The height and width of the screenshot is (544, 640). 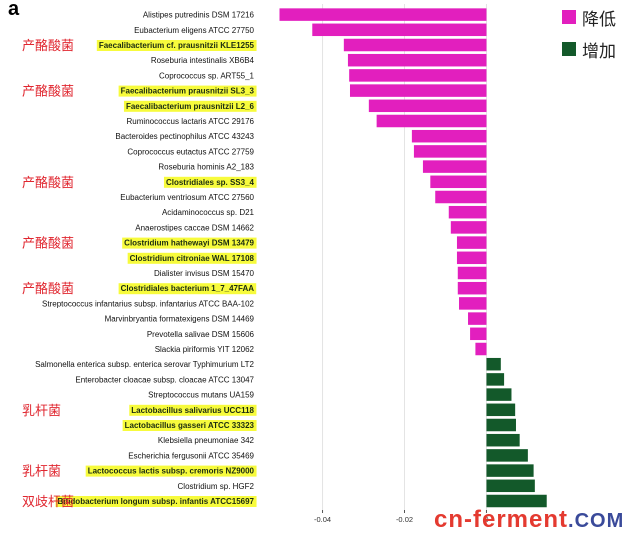 What do you see at coordinates (401, 517) in the screenshot?
I see `x-axis-ticks: -0.04 -0.02 0` at bounding box center [401, 517].